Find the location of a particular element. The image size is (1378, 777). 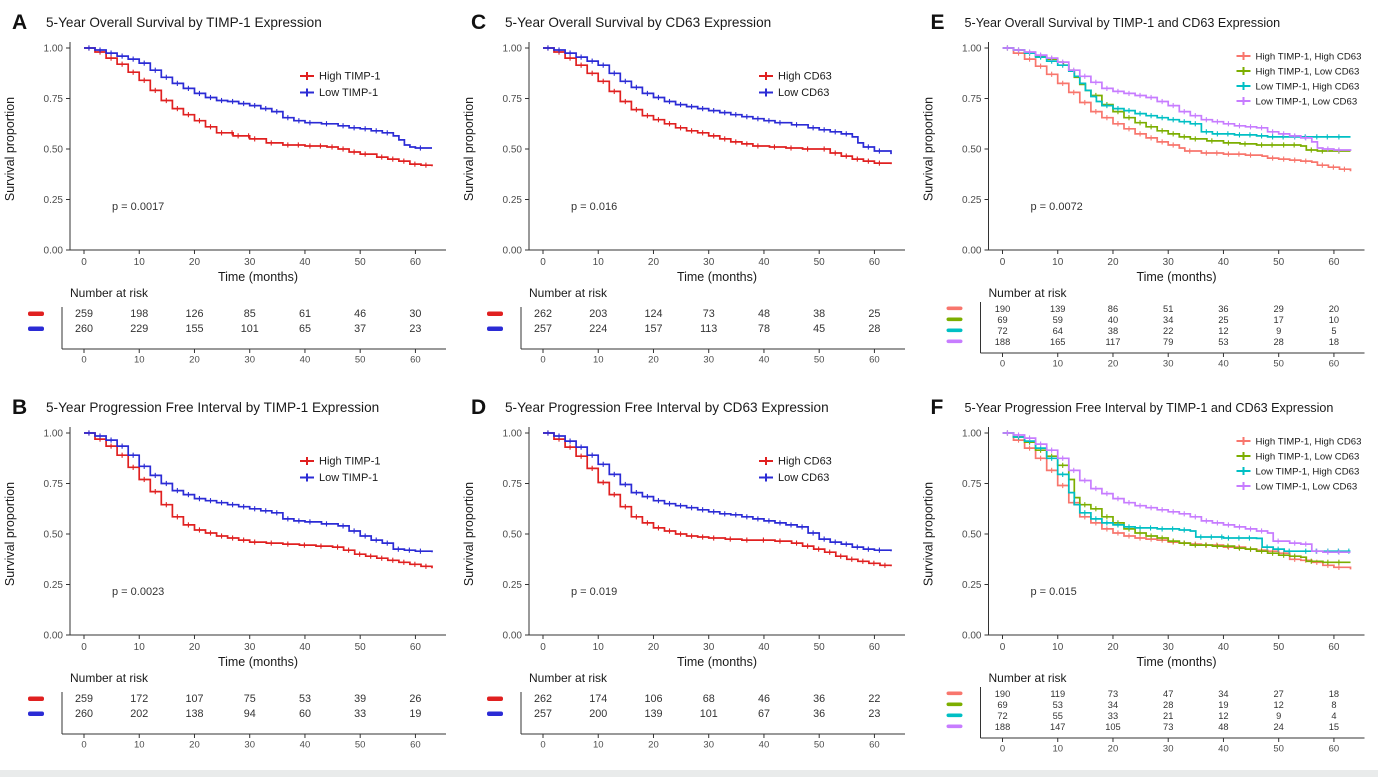

risk-cell-value: 25 is located at coordinates (874, 314).